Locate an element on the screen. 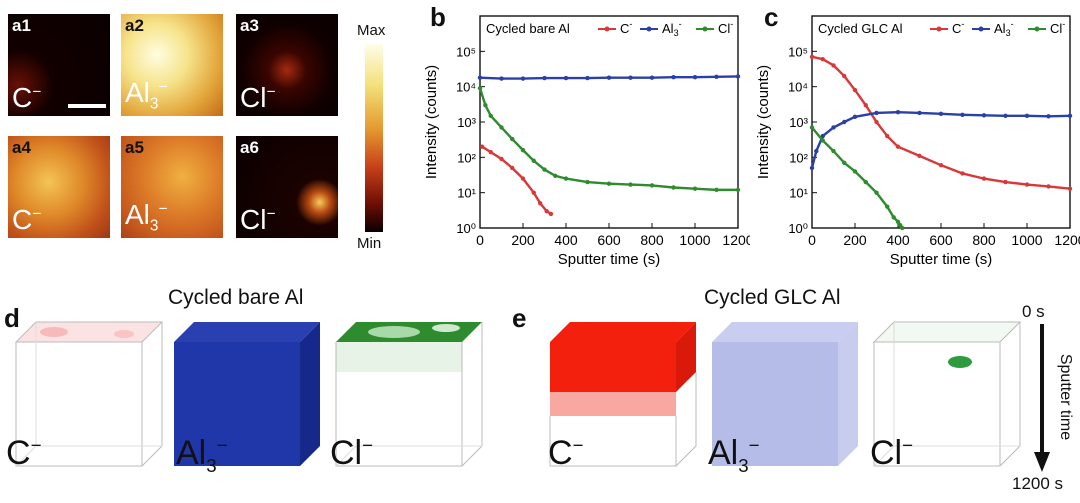  map-tile-a4: a4 C− is located at coordinates (59, 187).